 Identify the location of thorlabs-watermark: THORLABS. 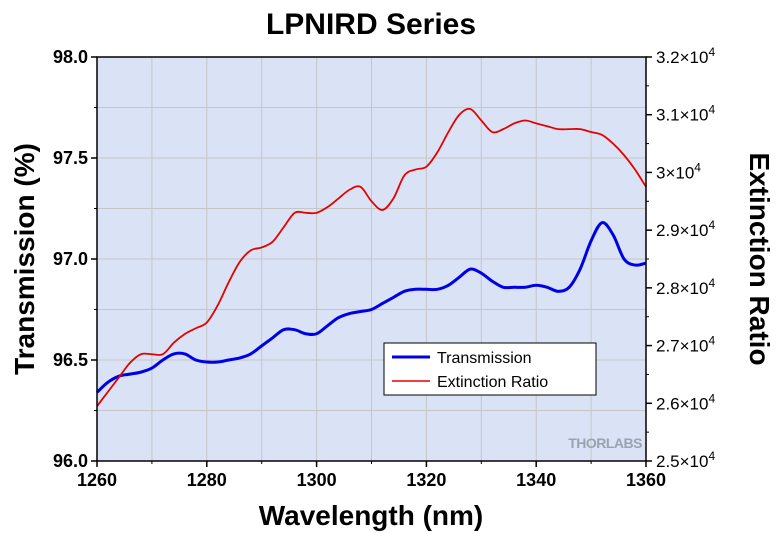
(605, 443).